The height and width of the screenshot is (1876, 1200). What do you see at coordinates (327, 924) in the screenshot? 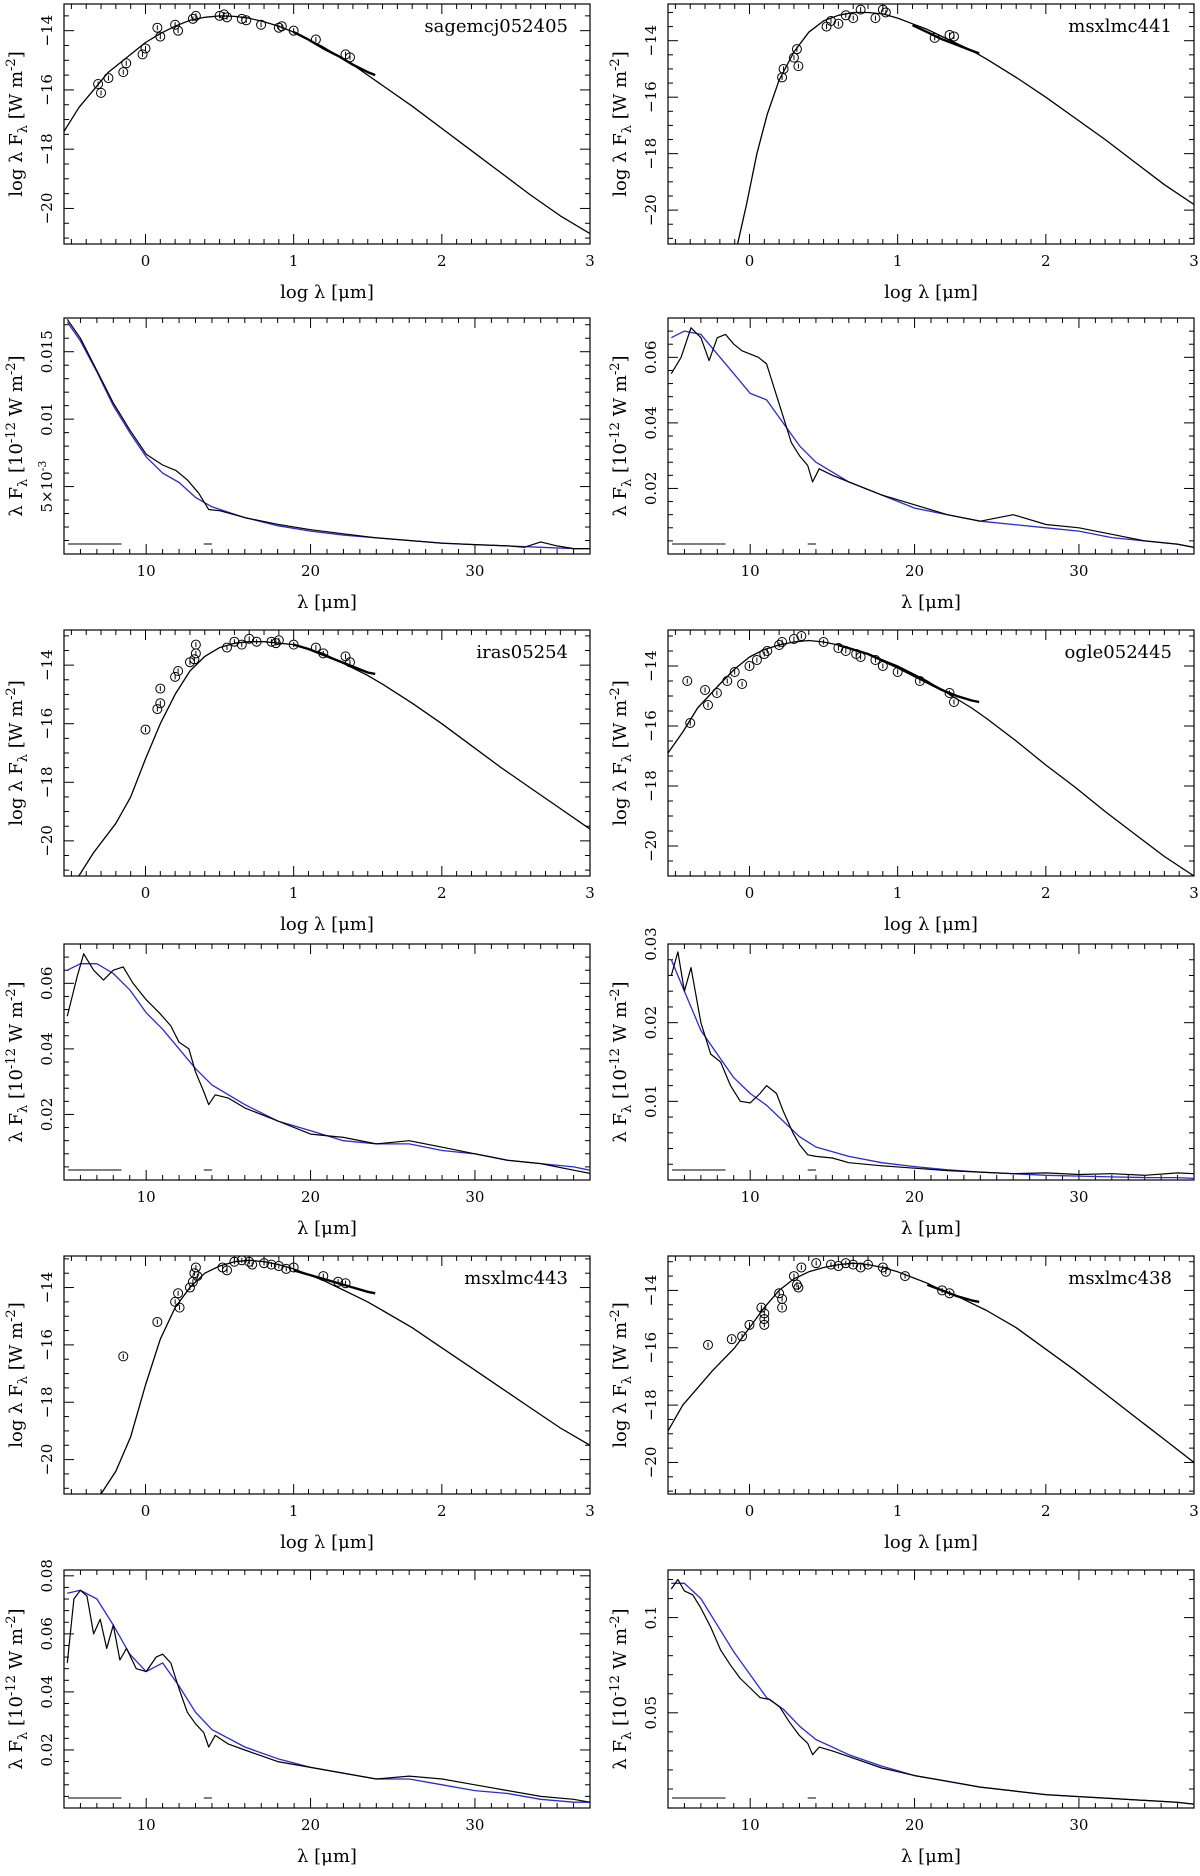
I see `x-axis-label: log λ [μm]` at bounding box center [327, 924].